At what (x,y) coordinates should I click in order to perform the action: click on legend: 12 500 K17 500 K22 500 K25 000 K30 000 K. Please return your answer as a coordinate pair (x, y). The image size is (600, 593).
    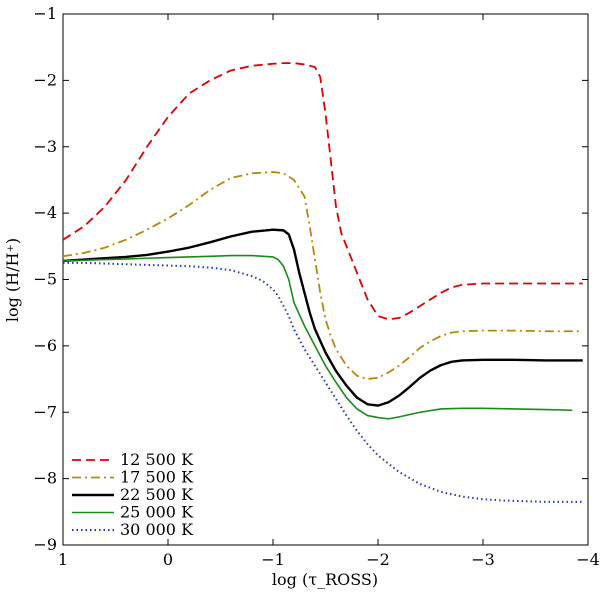
    Looking at the image, I should click on (133, 494).